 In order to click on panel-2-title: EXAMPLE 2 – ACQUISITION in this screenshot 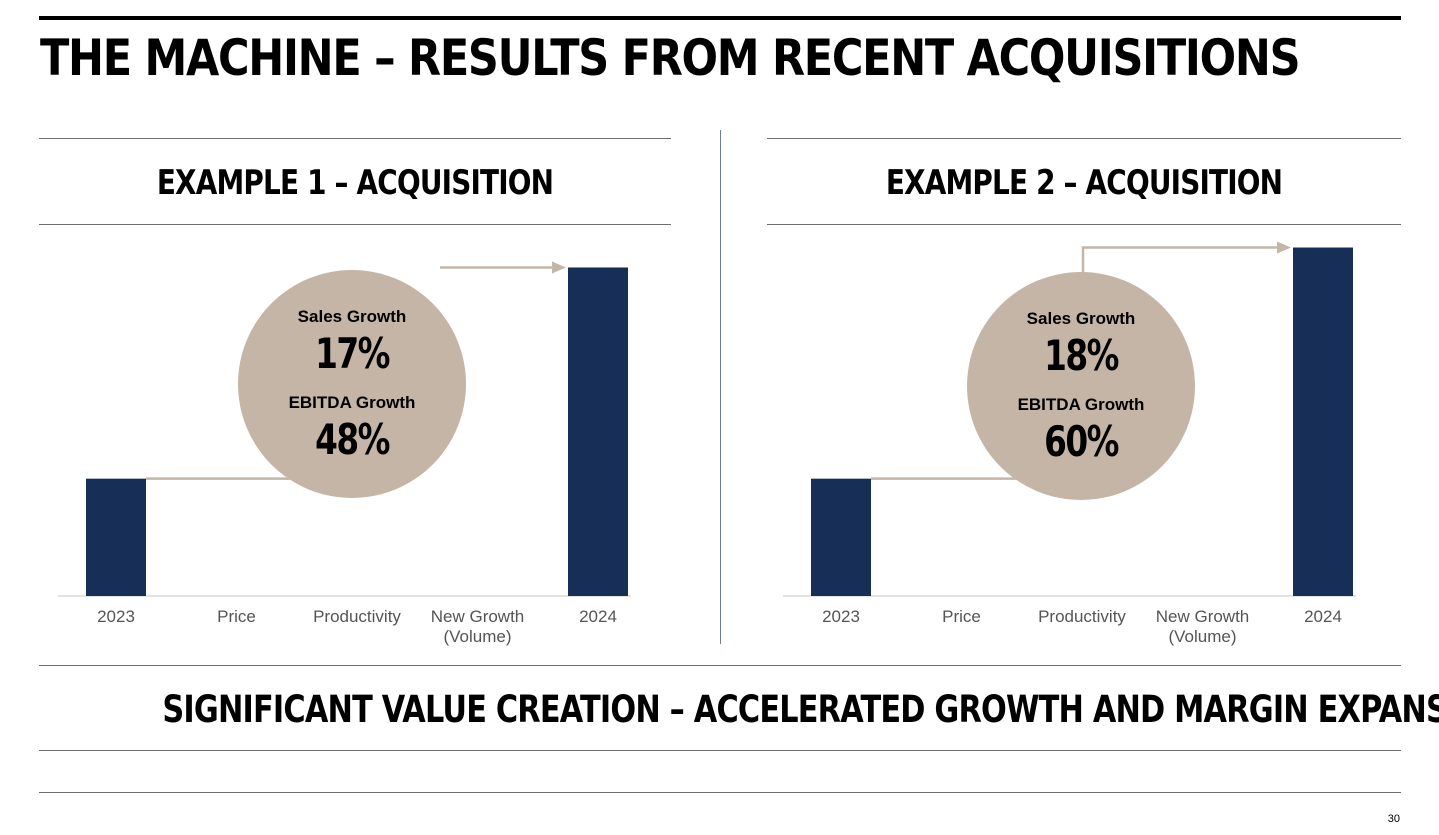, I will do `click(1084, 183)`.